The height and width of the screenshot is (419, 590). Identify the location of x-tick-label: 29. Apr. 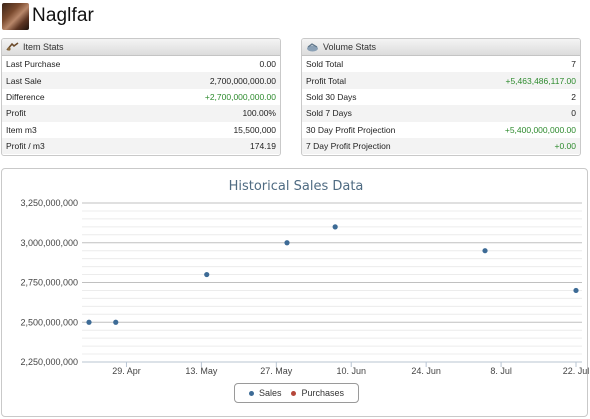
(126, 371).